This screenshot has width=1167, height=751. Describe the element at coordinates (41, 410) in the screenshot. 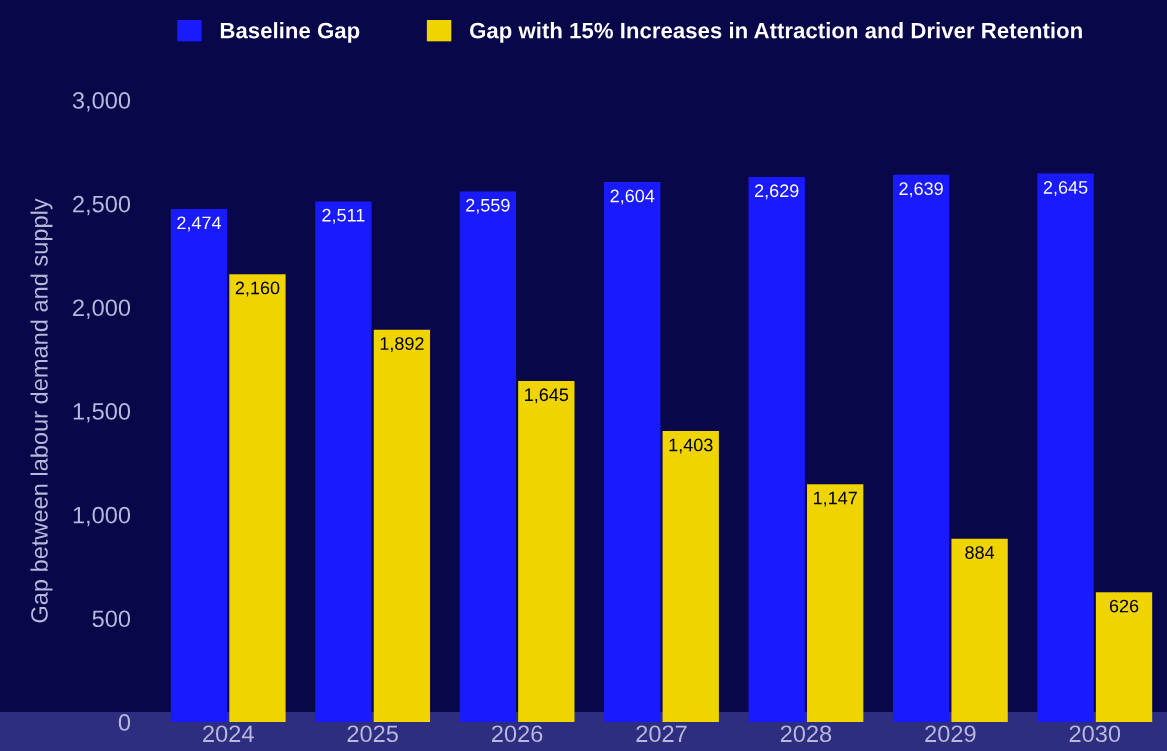

I see `y-axis-title: Gap between labour demand and supply` at that location.